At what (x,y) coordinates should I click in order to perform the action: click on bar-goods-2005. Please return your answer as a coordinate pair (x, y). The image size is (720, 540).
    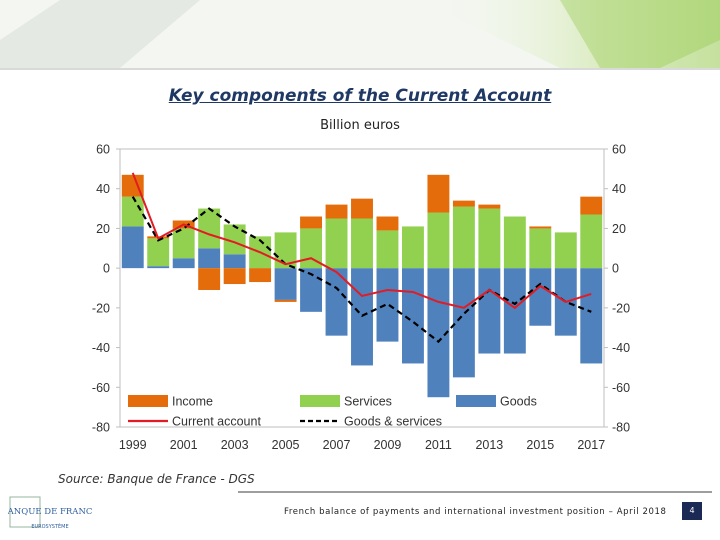
    Looking at the image, I should click on (285, 284).